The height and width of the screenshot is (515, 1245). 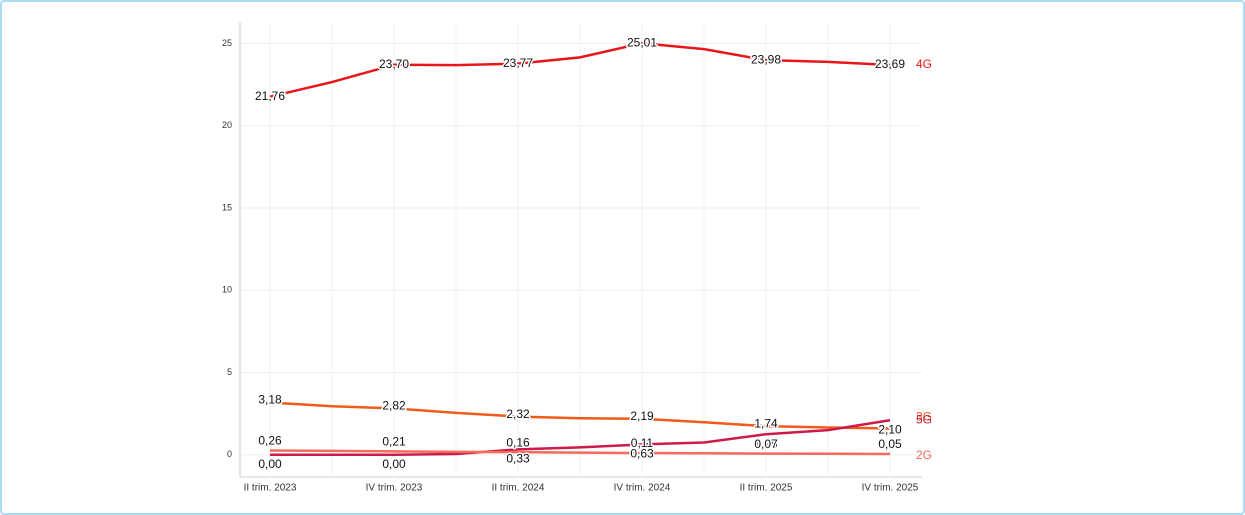 I want to click on series-end-label: 2G, so click(x=924, y=455).